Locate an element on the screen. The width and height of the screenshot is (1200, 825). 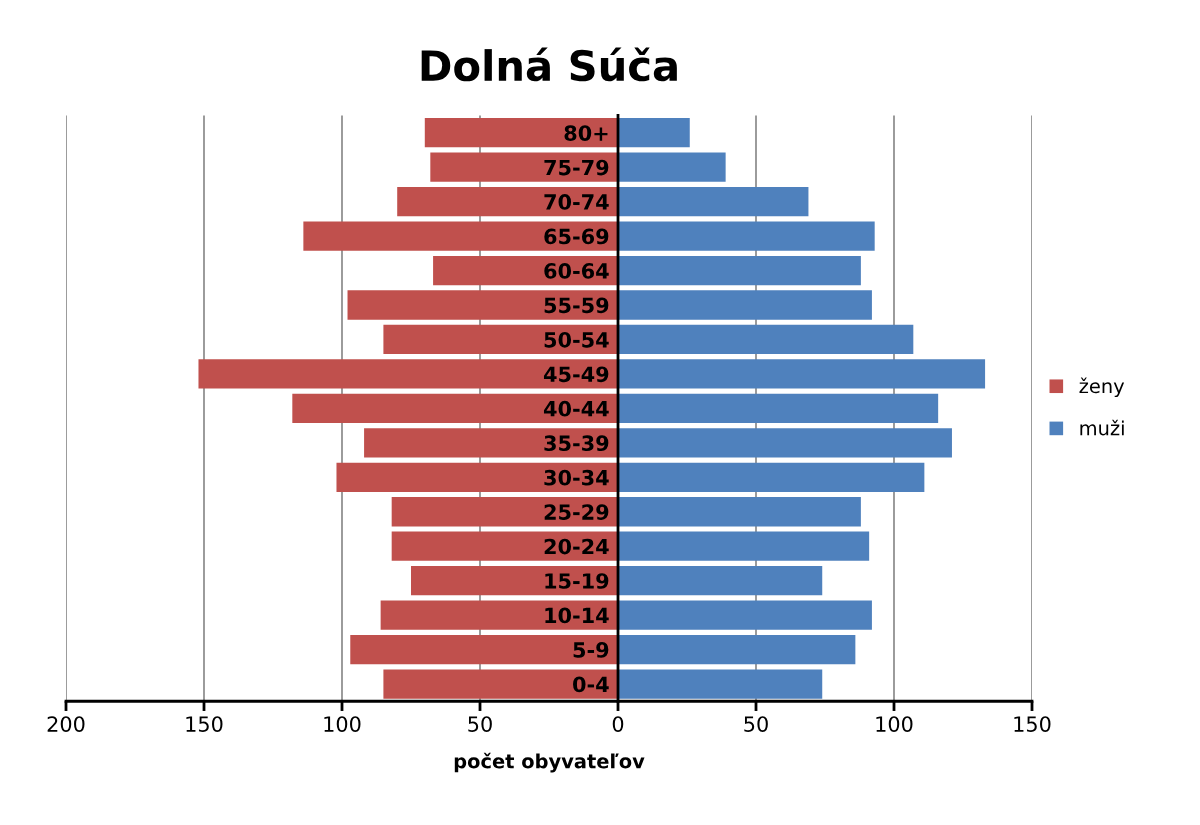
legend-label: muži is located at coordinates (1102, 427).